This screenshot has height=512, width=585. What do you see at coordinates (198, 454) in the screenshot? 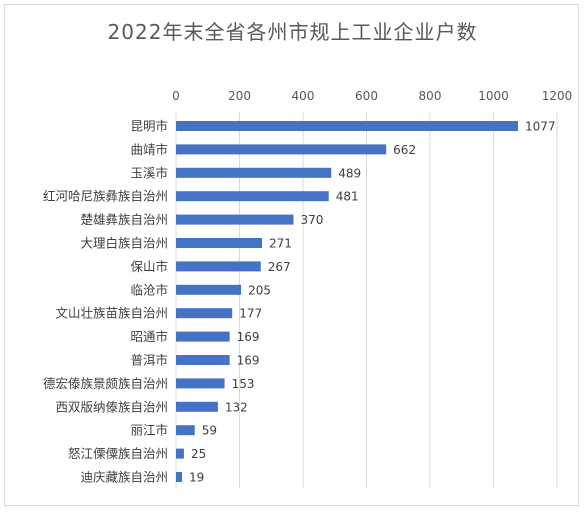
I see `data-label: 25` at bounding box center [198, 454].